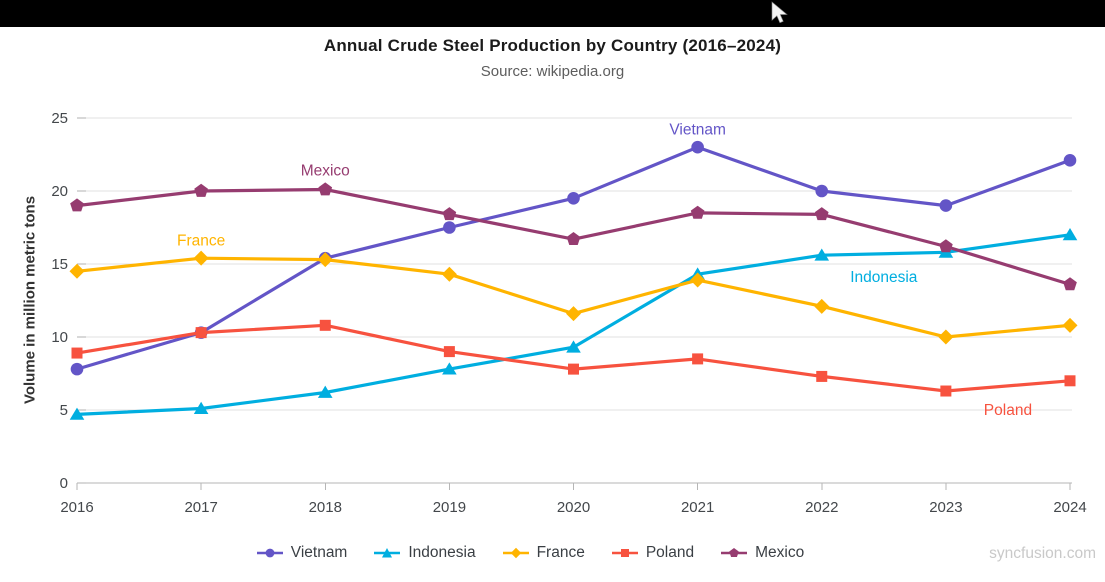 Image resolution: width=1105 pixels, height=582 pixels. What do you see at coordinates (77, 271) in the screenshot?
I see `data-point-france-2016` at bounding box center [77, 271].